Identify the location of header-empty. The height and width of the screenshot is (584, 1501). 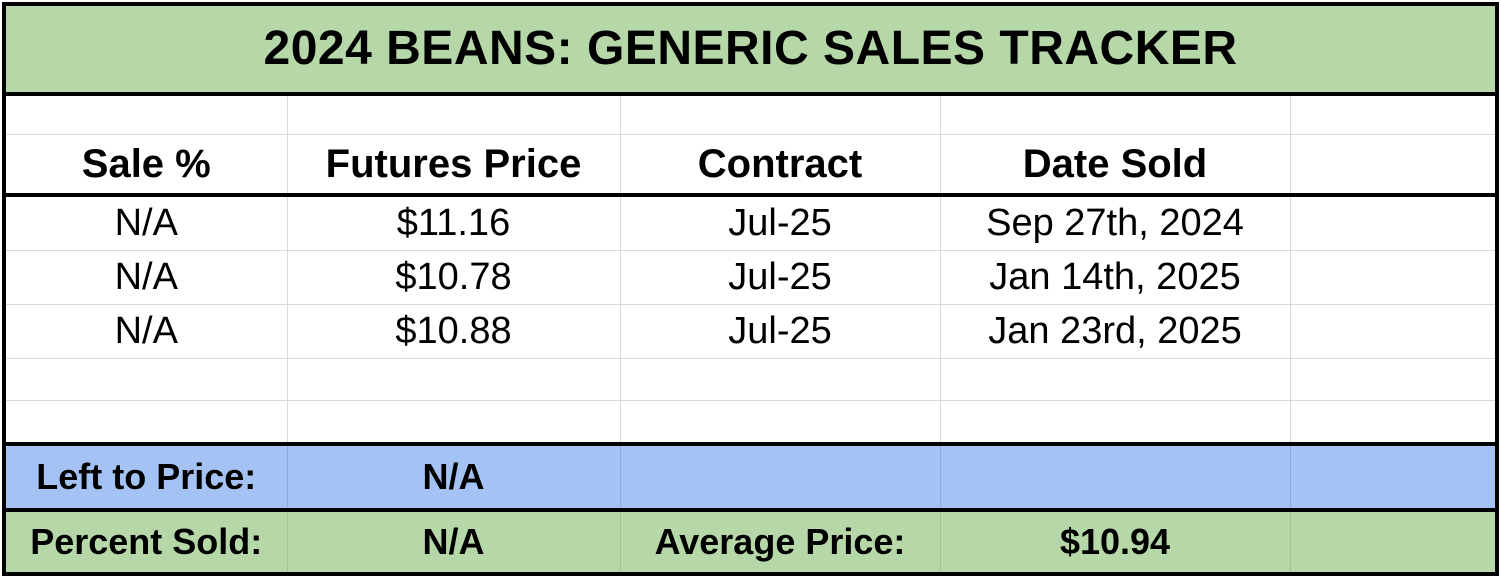
(1393, 165).